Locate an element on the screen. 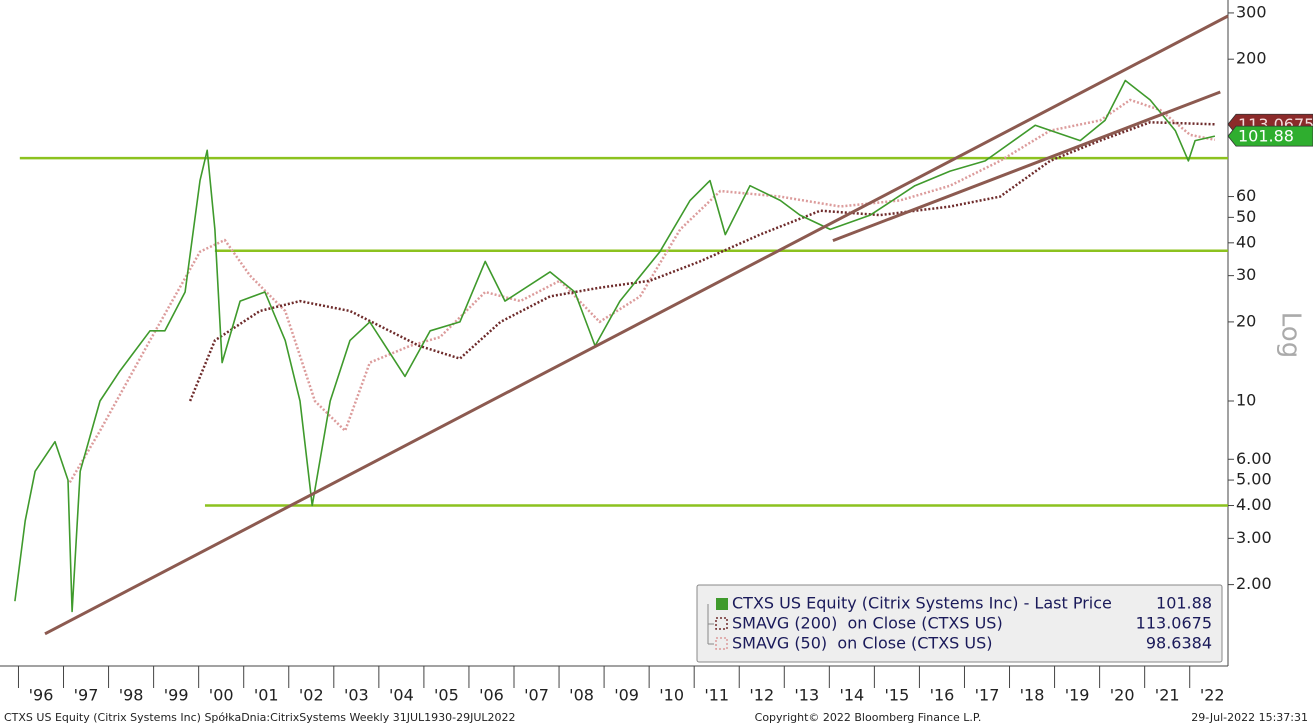 The image size is (1313, 727). legend-label: SMAVG (200) on Close (CTXS US) is located at coordinates (867, 623).